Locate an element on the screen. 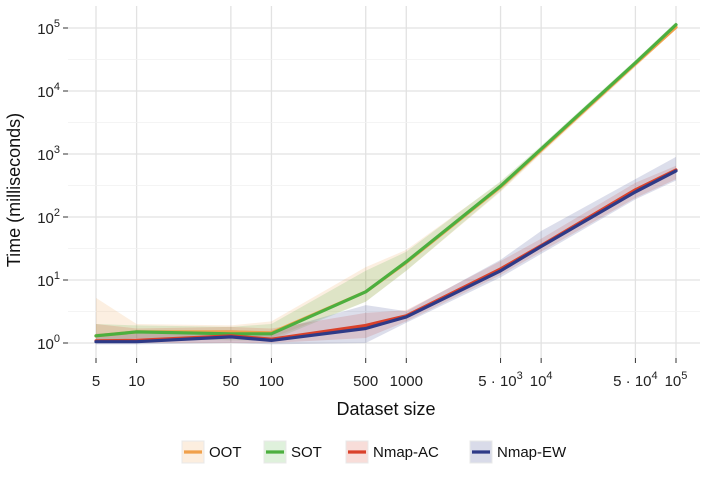 The height and width of the screenshot is (482, 705). x-axis-ticks: 5 10 50 100 500 1000 5 · 10³ 10⁴ 5 · 10⁴ 10⁵ is located at coordinates (390, 374).